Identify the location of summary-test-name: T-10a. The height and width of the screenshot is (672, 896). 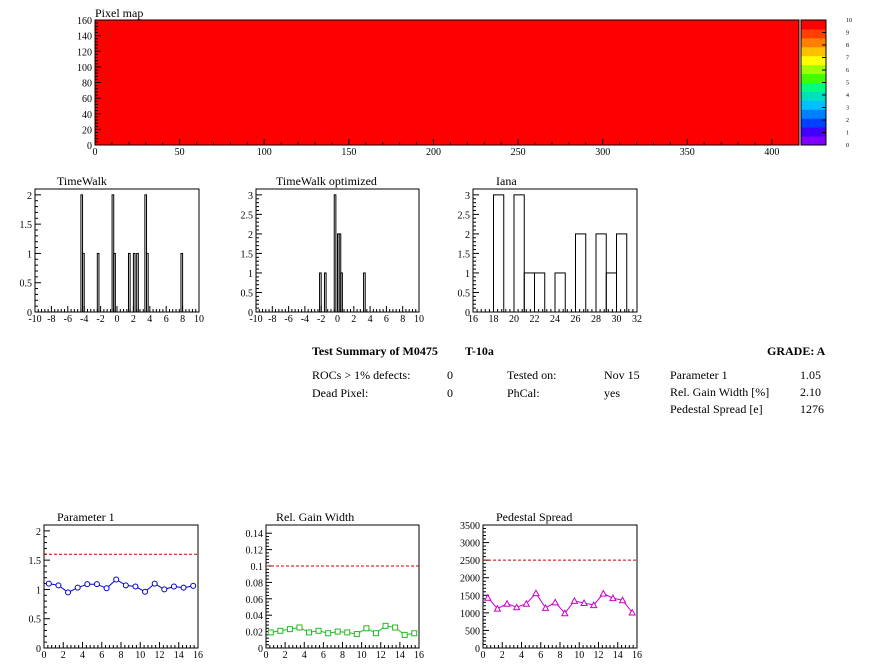
(479, 351).